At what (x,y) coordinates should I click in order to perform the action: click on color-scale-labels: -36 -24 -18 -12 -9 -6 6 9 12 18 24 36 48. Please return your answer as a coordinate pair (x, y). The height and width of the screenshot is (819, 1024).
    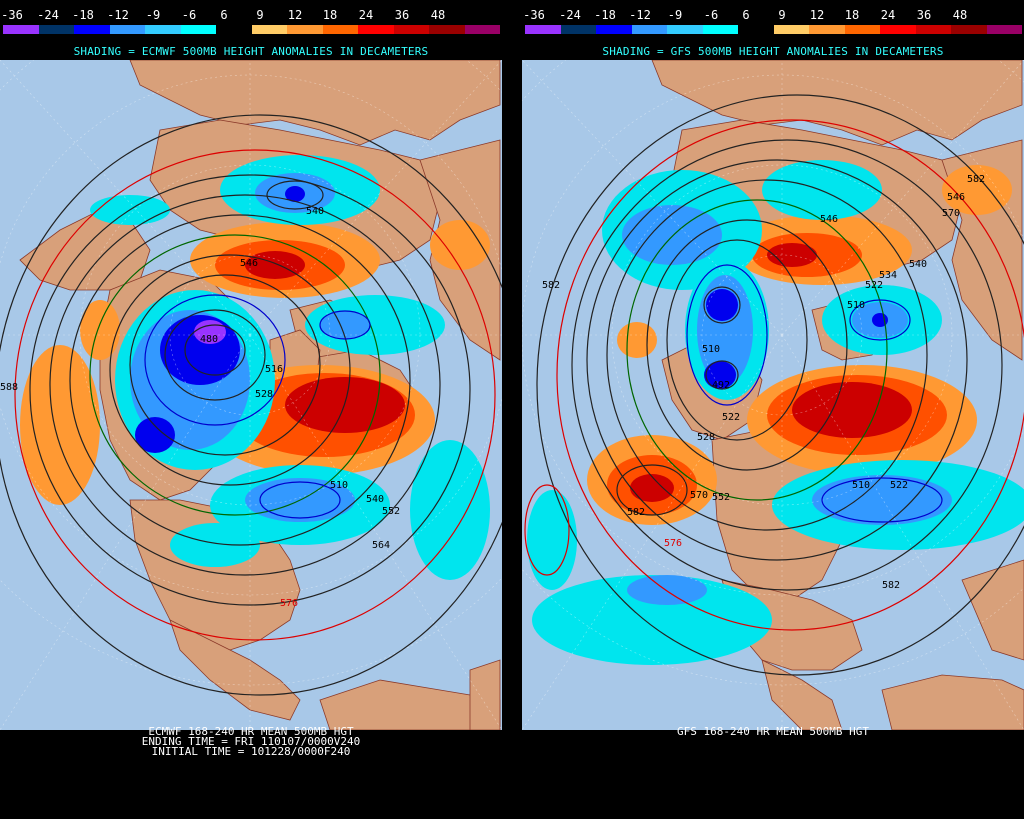
    Looking at the image, I should click on (251, 15).